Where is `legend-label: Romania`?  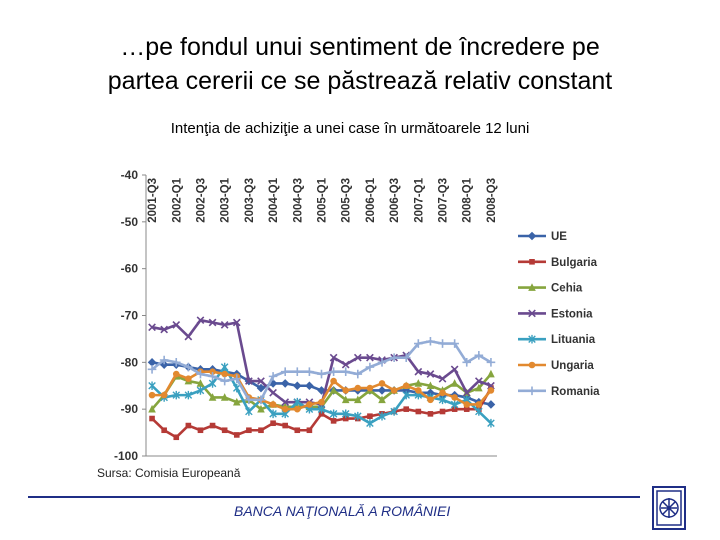 legend-label: Romania is located at coordinates (575, 392).